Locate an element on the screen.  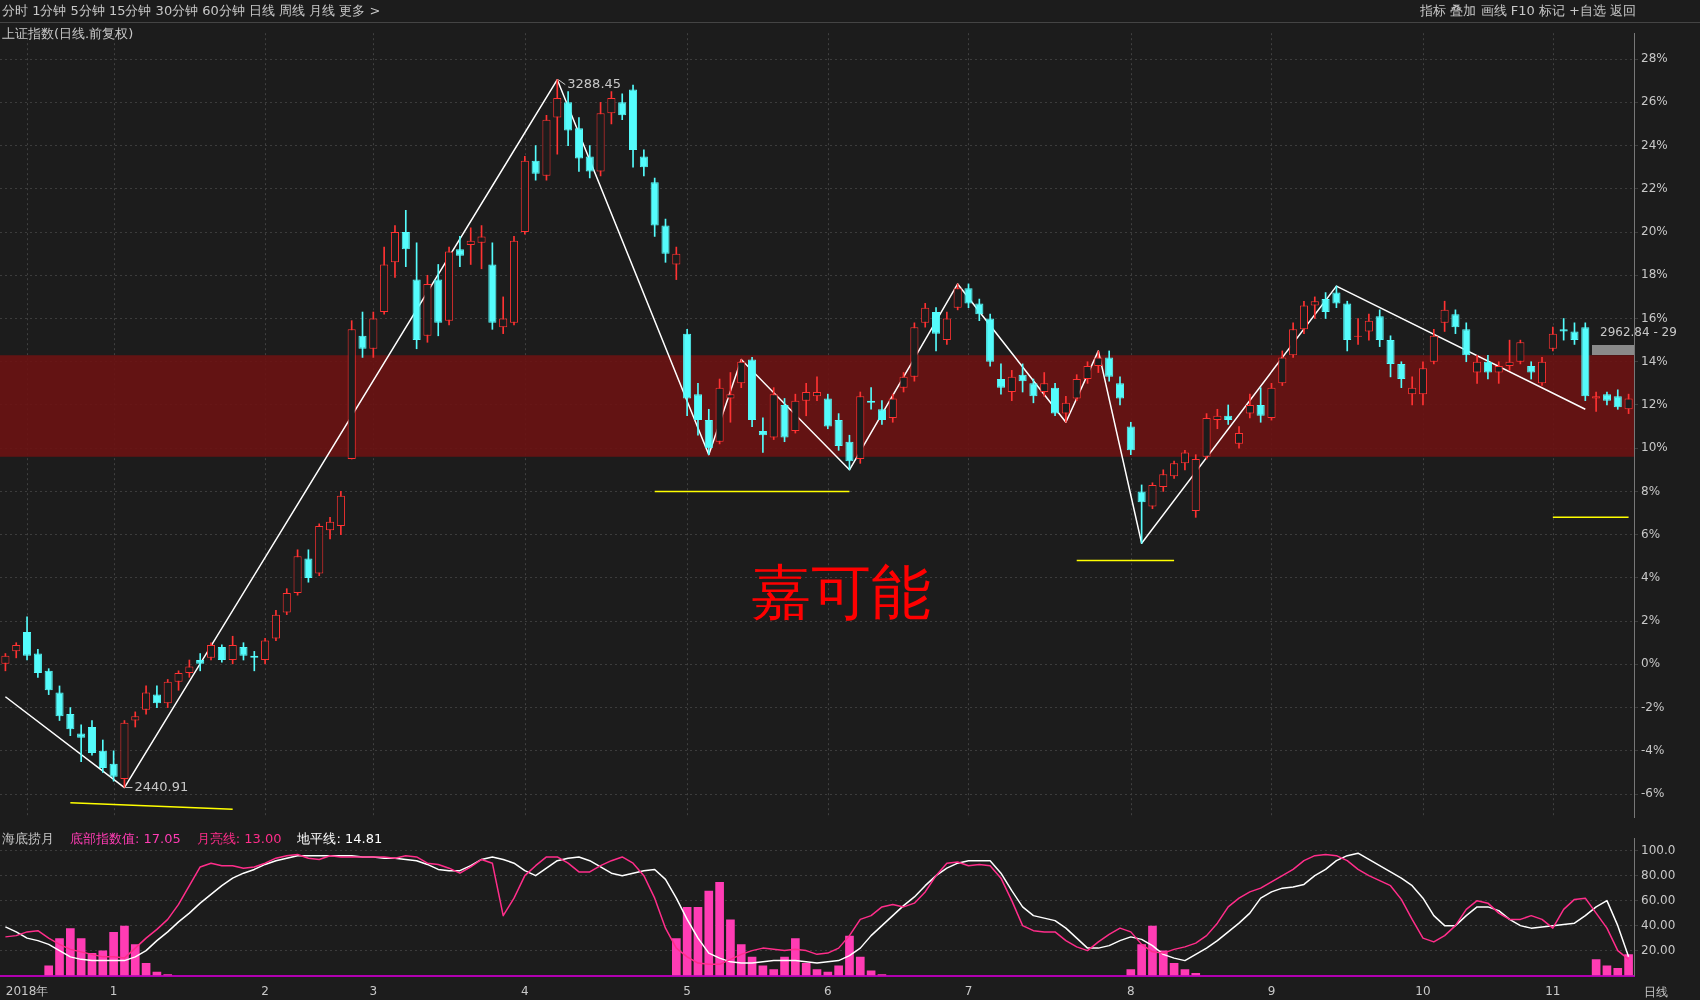
y-tick-label: 10% is located at coordinates (1654, 447).